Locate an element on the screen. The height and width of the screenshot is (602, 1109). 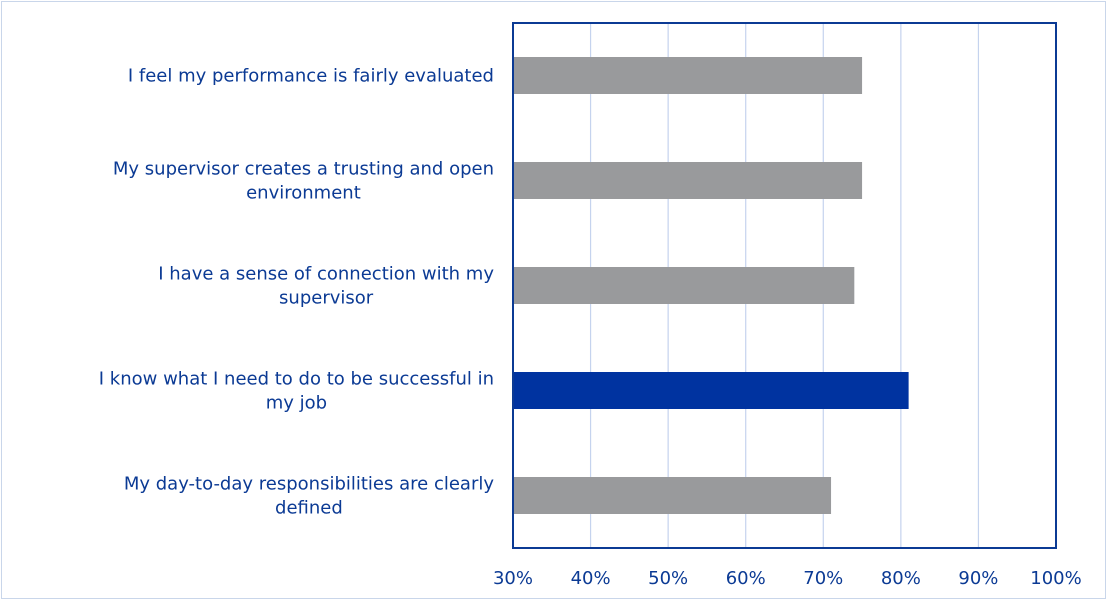
x-tick-label: 80% is located at coordinates (901, 578).